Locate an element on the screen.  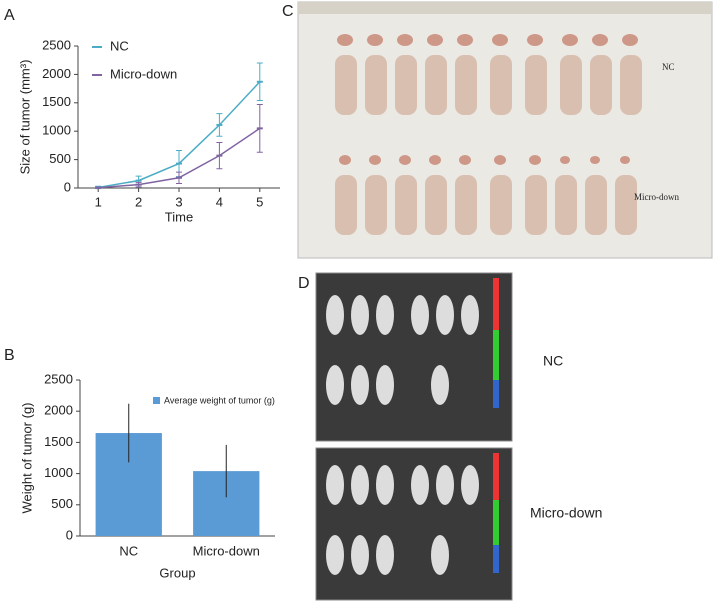
x-tick-label: 4 is located at coordinates (219, 201).